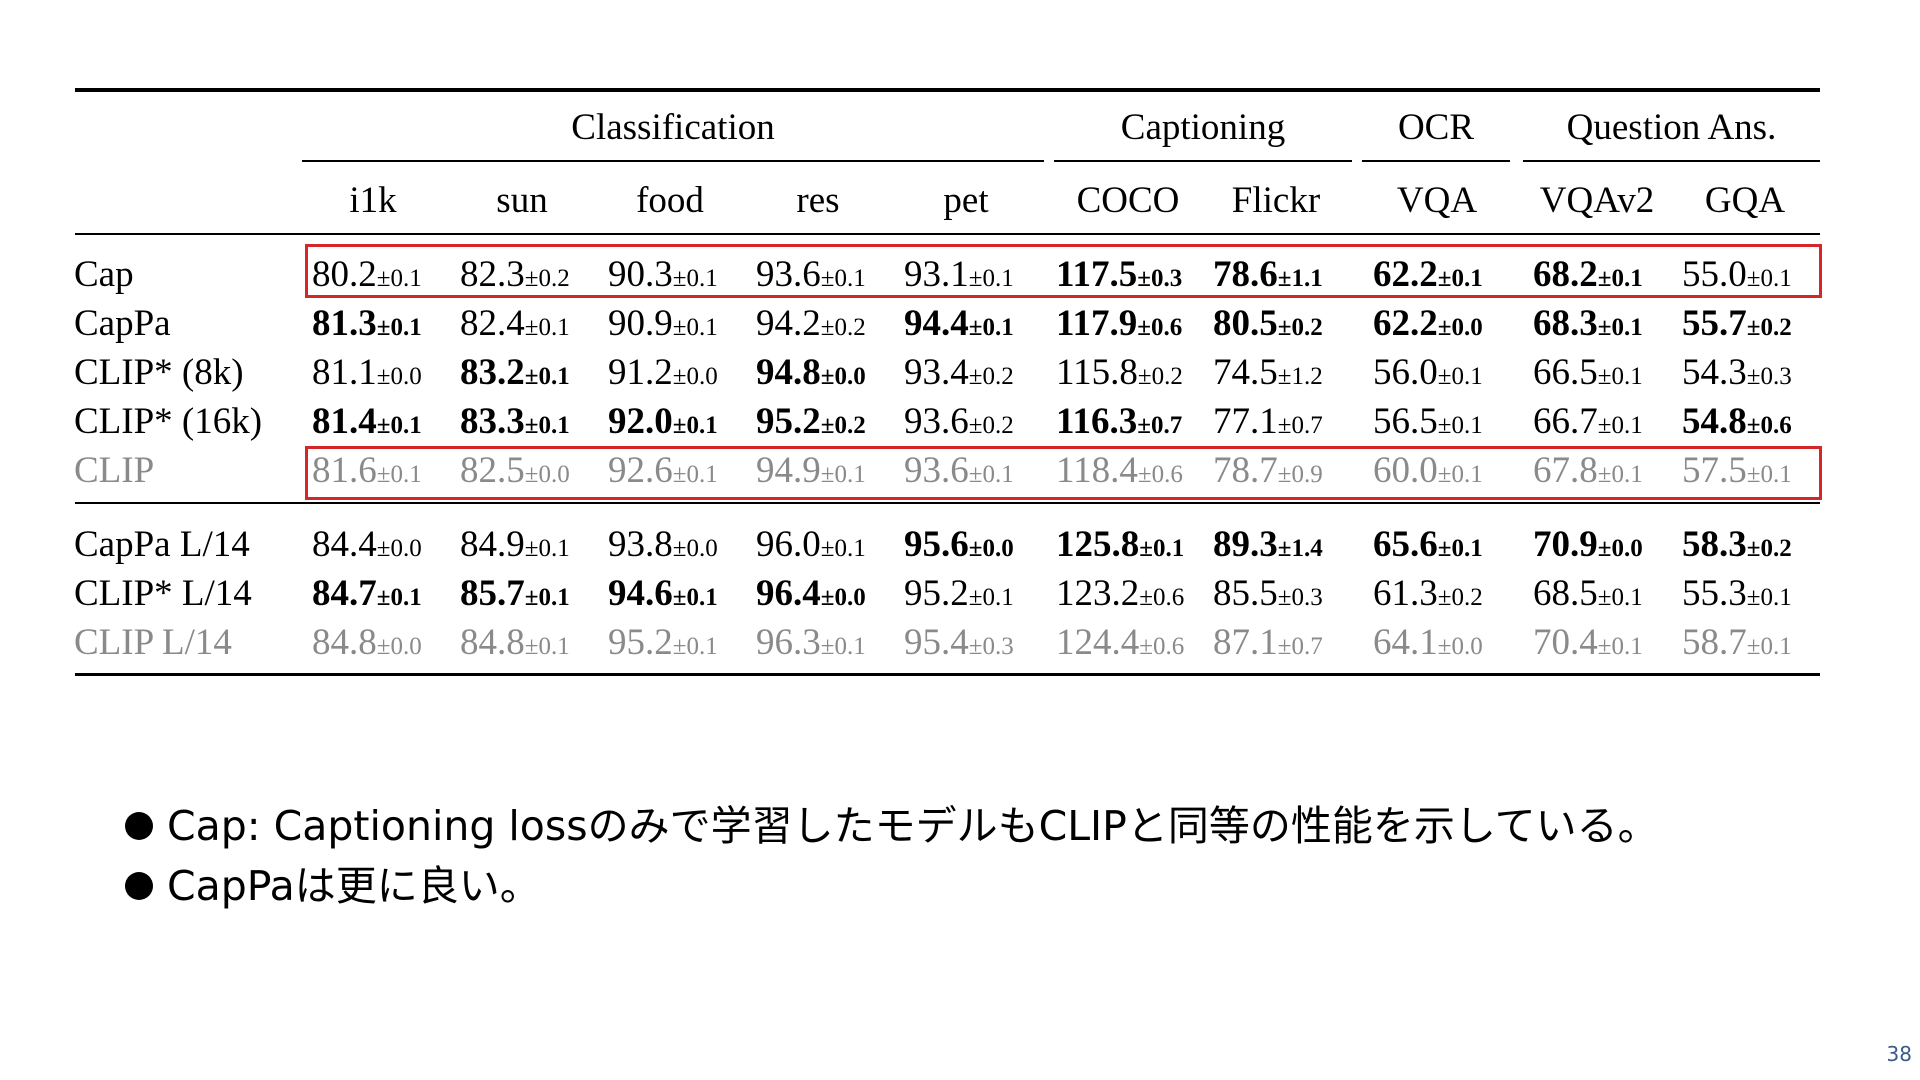 This screenshot has width=1920, height=1080. What do you see at coordinates (1268, 424) in the screenshot?
I see `table-cell: 77.1±0.7` at bounding box center [1268, 424].